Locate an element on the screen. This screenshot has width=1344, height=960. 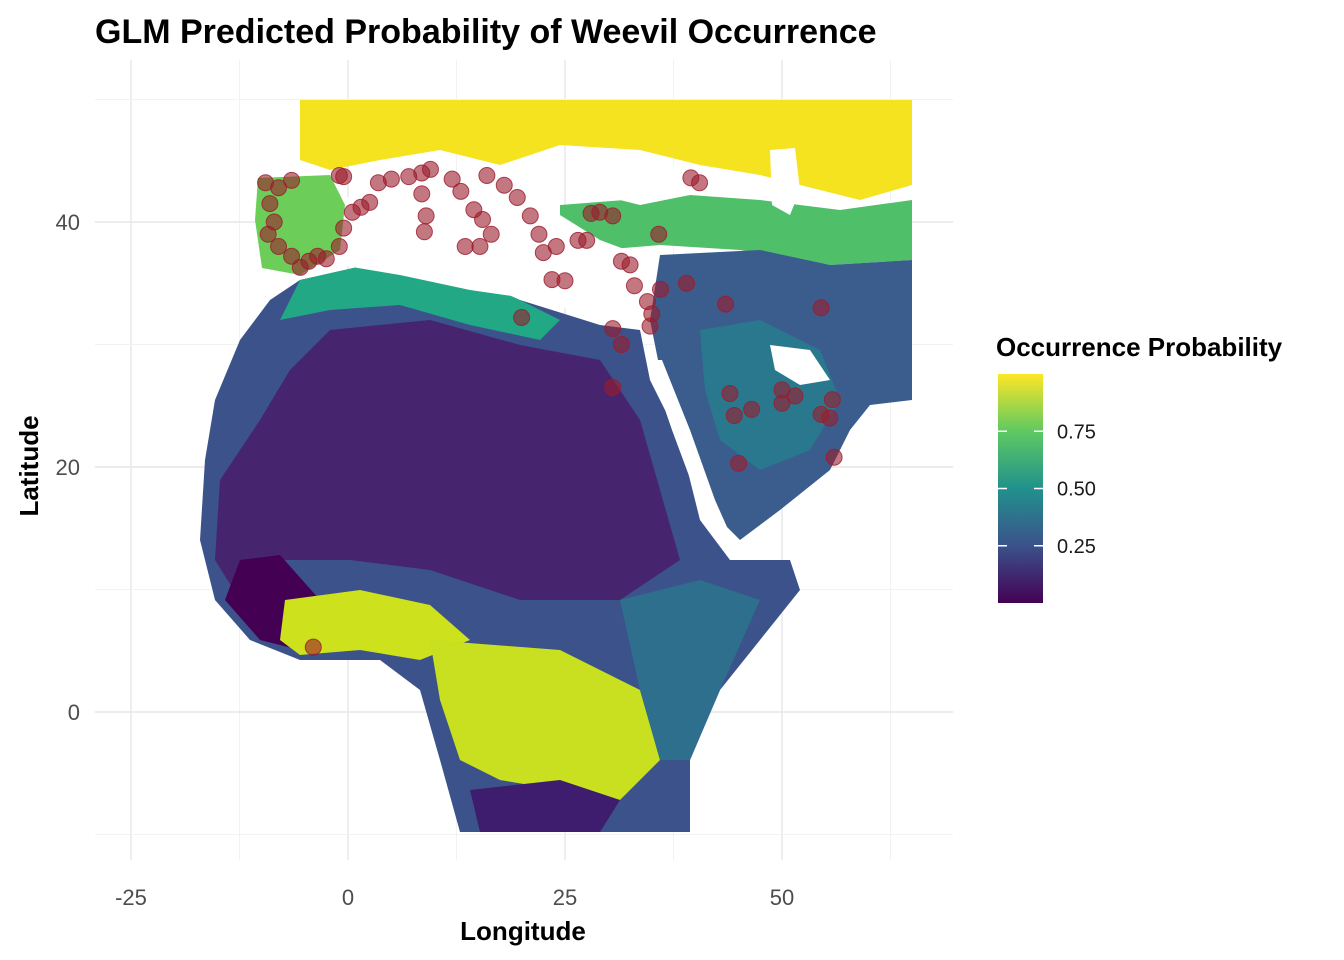
y-tick-labels: 0 20 40 is located at coordinates (68, 467).